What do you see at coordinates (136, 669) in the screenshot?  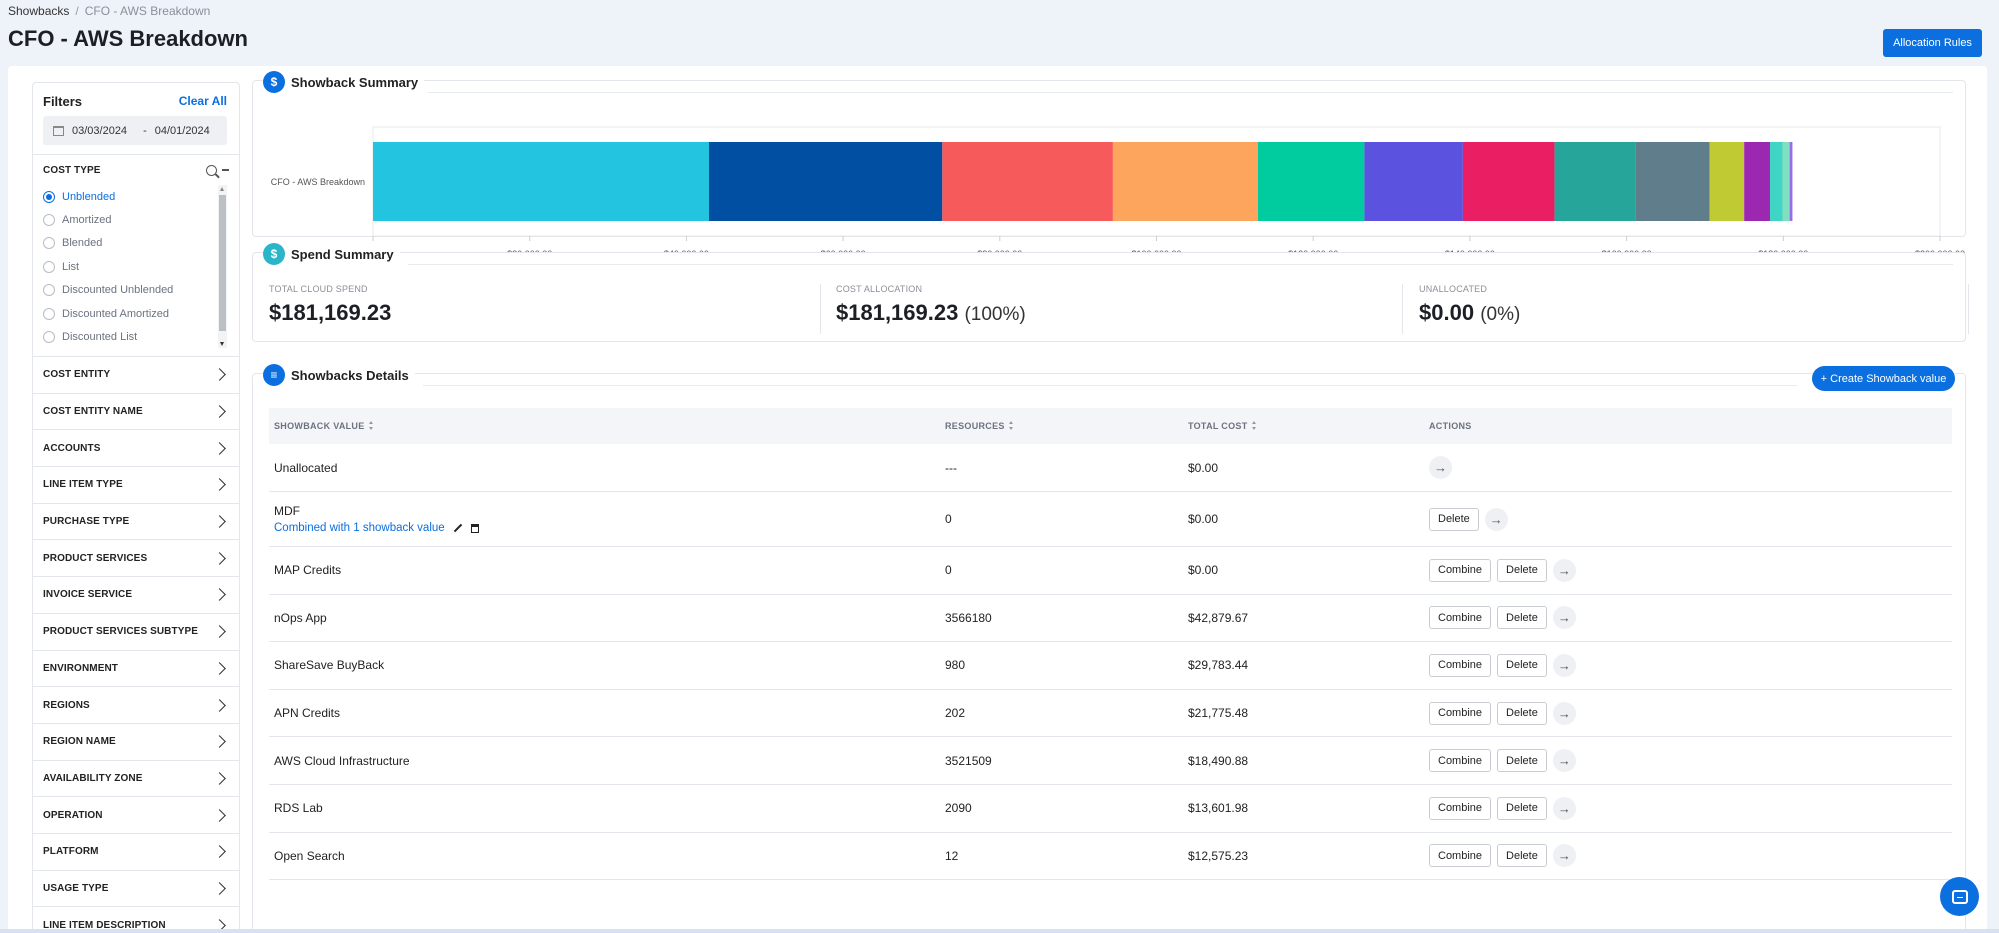 I see `filter-section: ENVIRONMENT` at bounding box center [136, 669].